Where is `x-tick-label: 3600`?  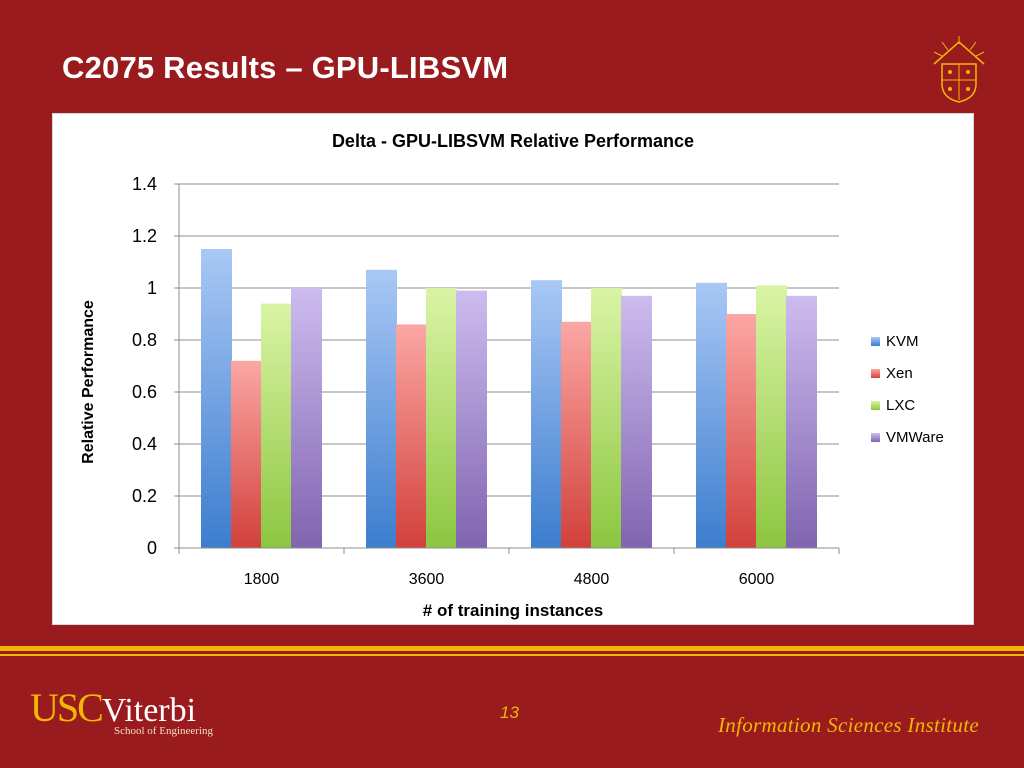 x-tick-label: 3600 is located at coordinates (427, 579).